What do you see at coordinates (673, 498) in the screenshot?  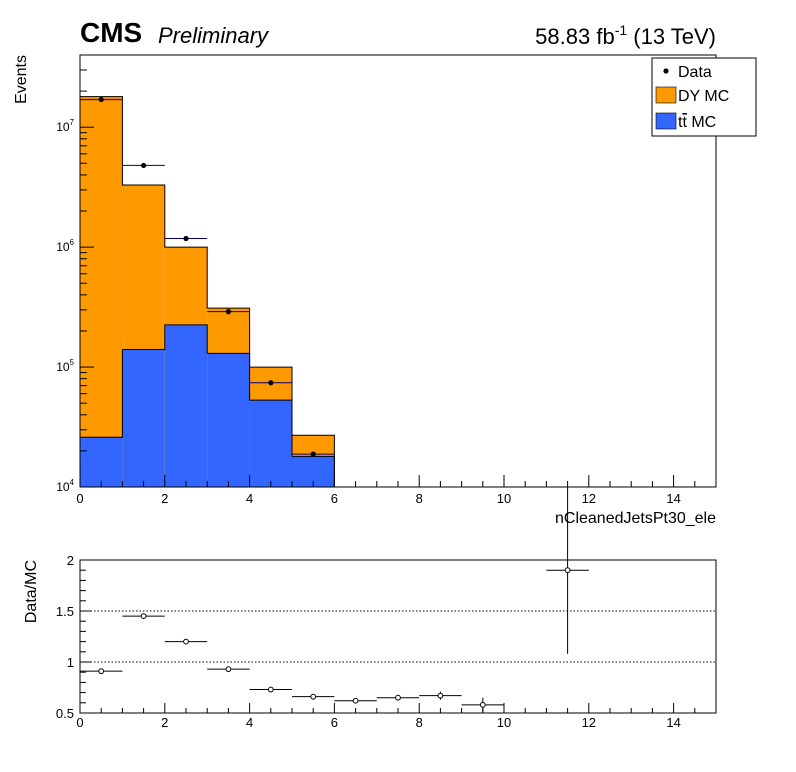 I see `main-x-tick-label: 14` at bounding box center [673, 498].